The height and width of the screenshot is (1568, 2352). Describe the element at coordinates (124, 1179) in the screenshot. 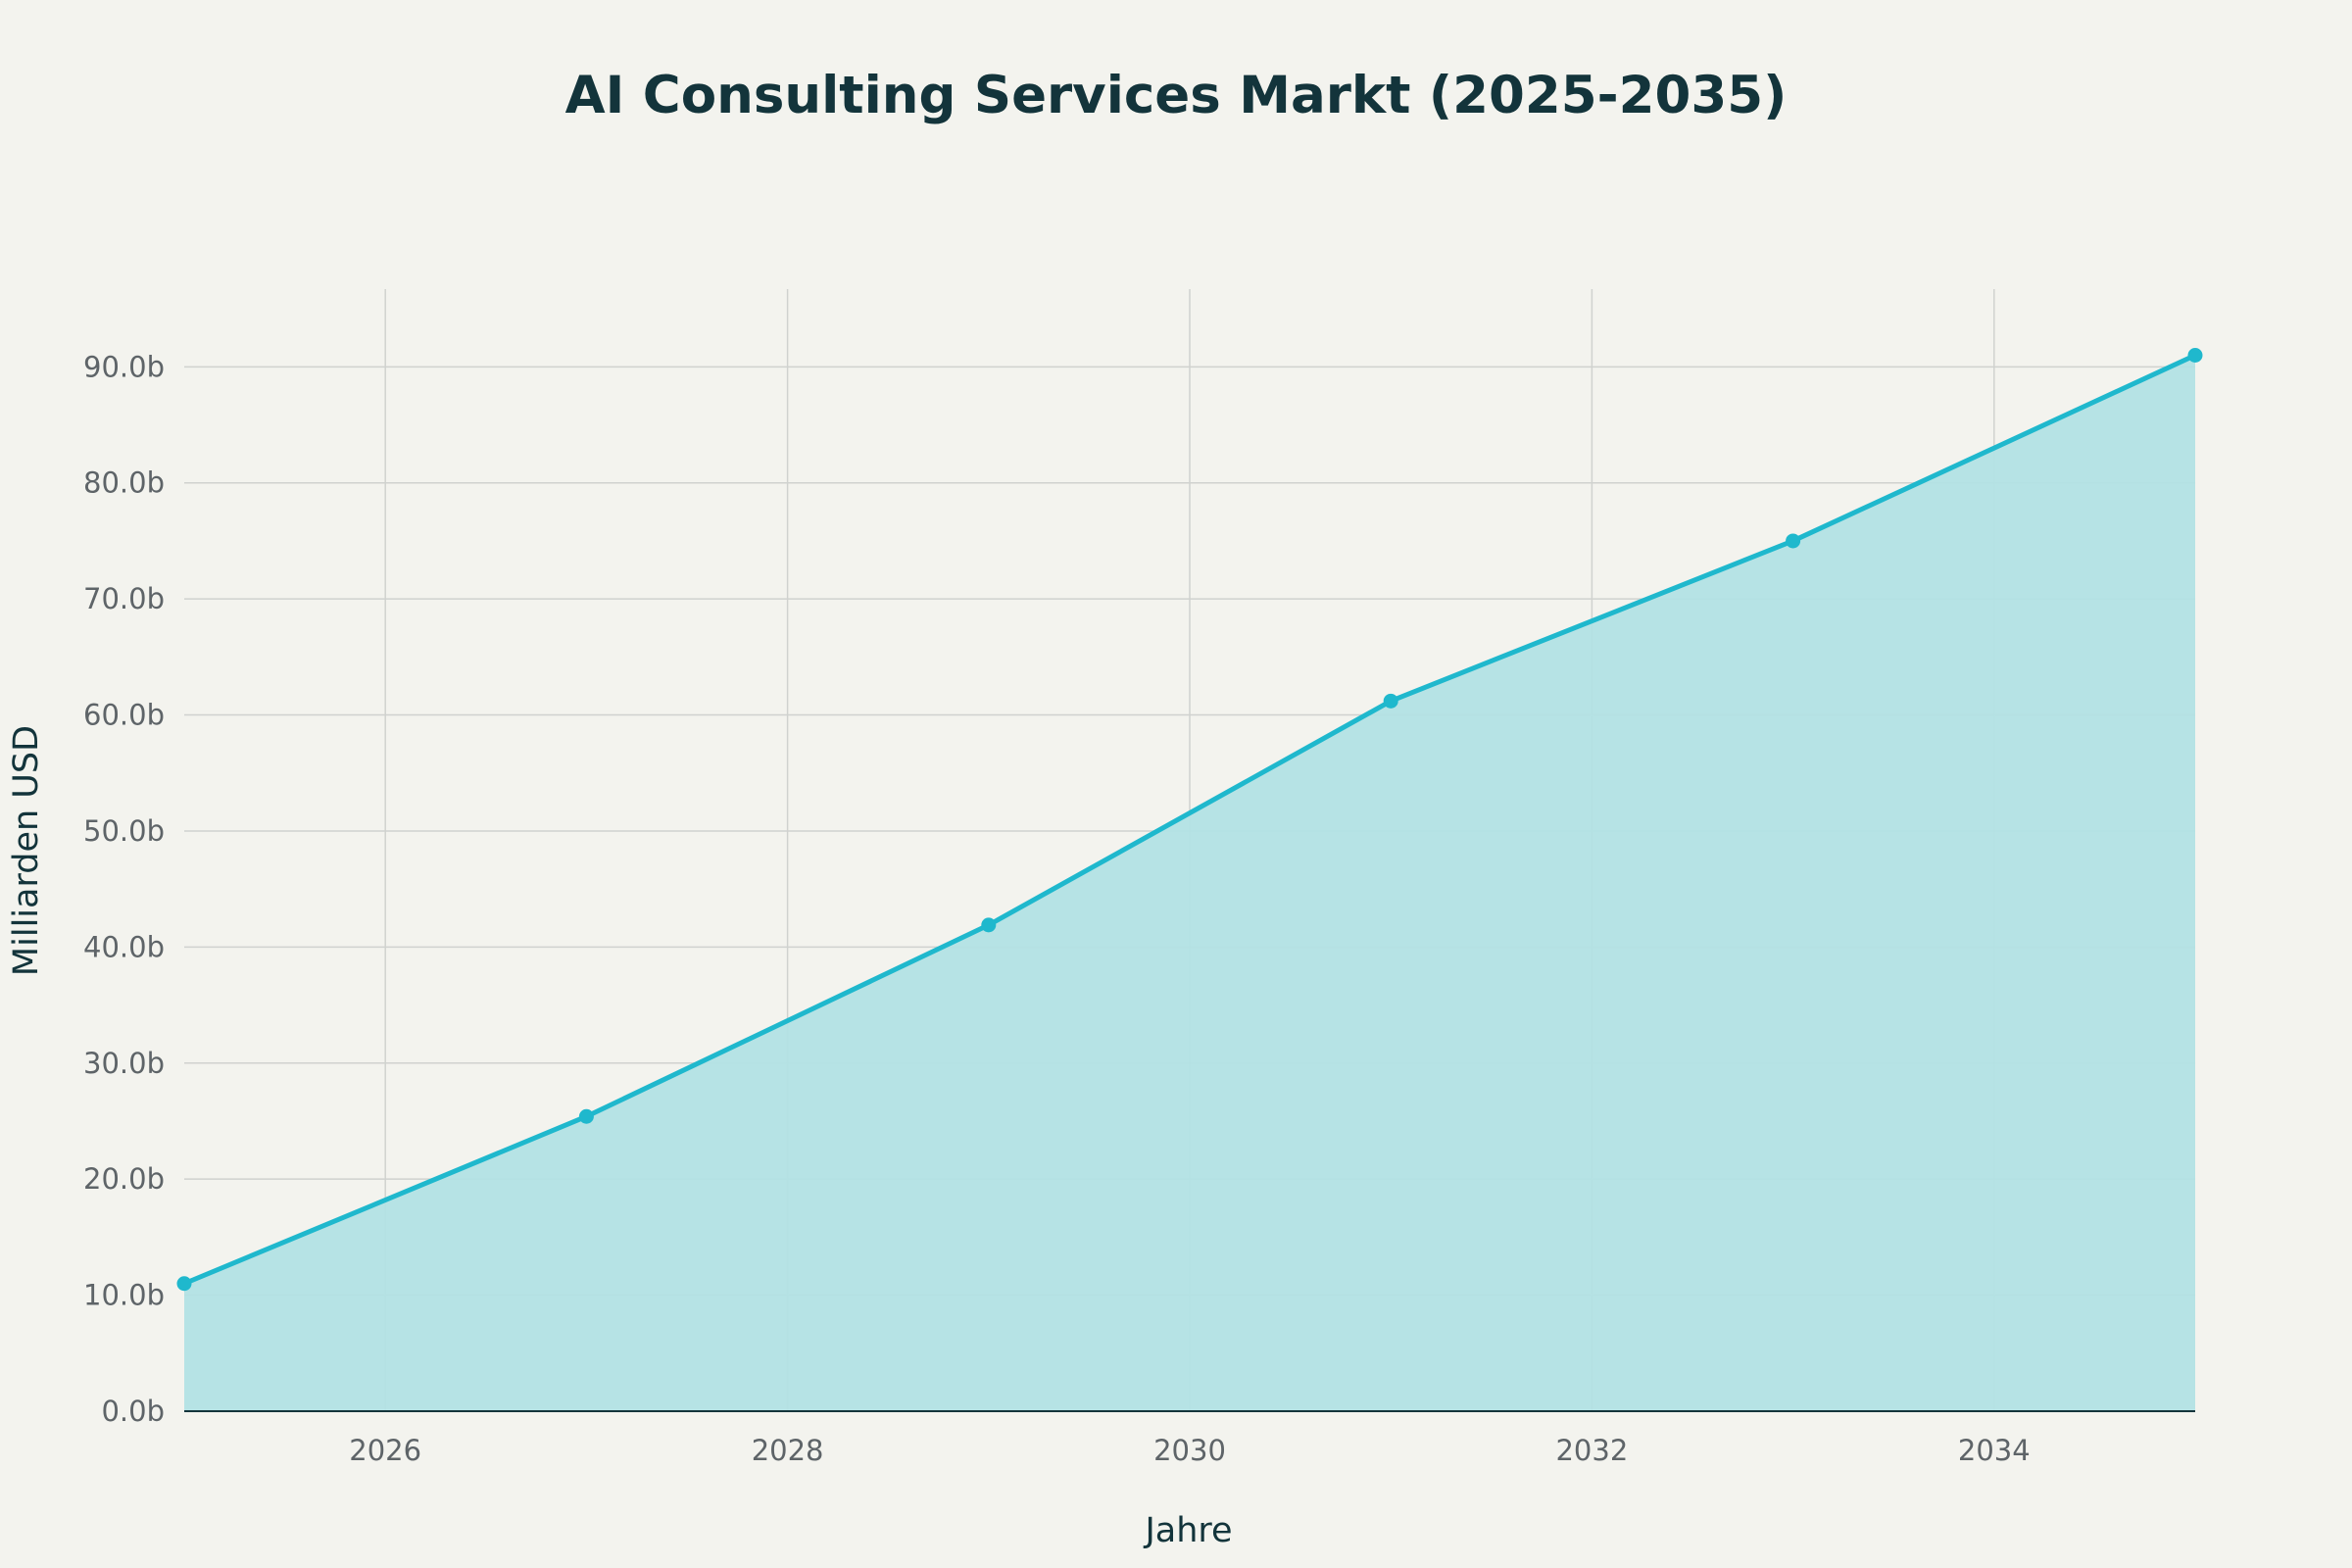

I see `y-tick-label: 20.0b` at that location.